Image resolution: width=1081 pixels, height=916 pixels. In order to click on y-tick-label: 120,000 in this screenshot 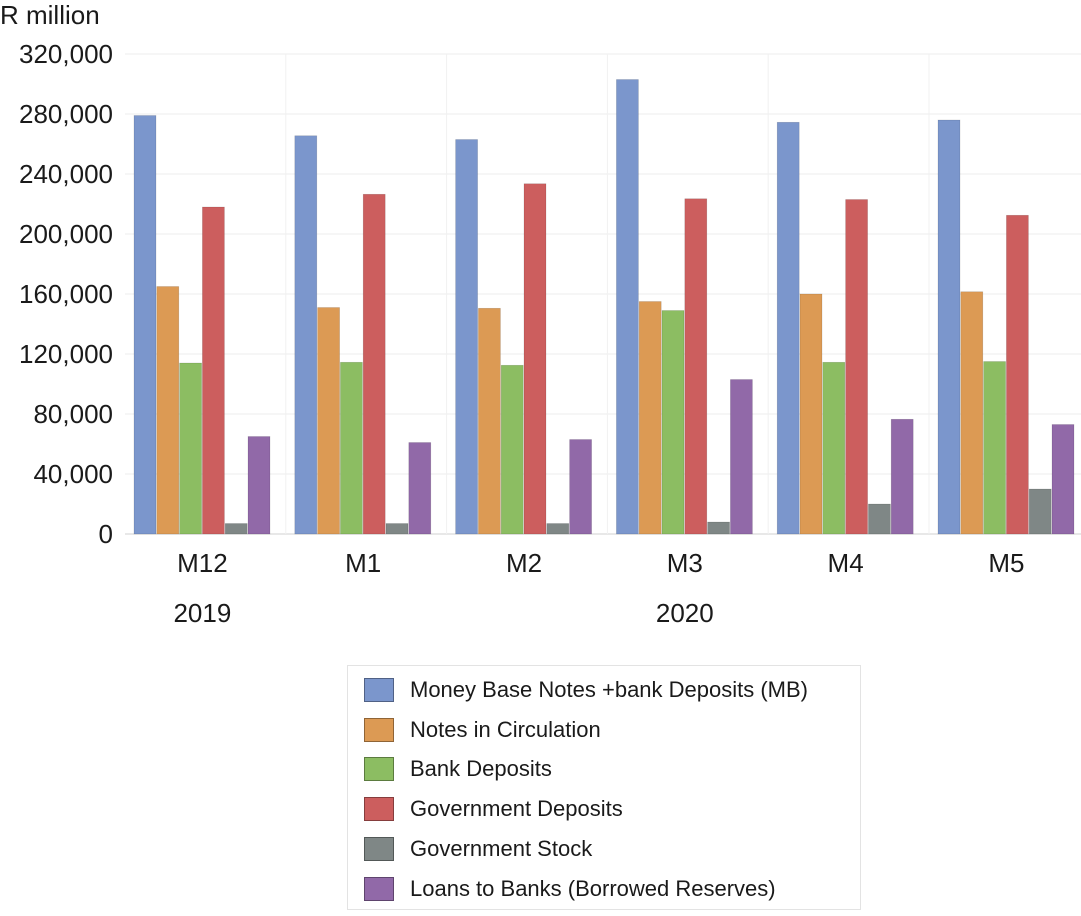, I will do `click(66, 354)`.